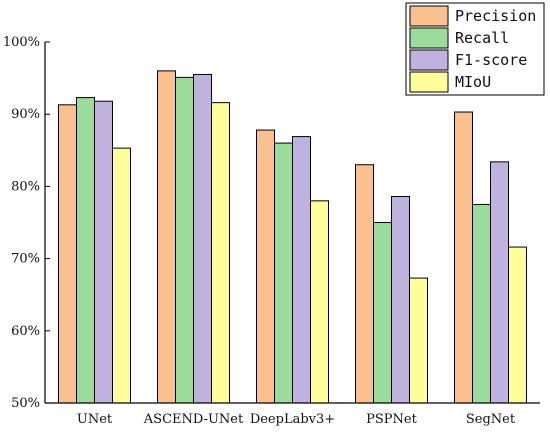 The width and height of the screenshot is (550, 433). What do you see at coordinates (265, 266) in the screenshot?
I see `bar-precision-deeplabv3-` at bounding box center [265, 266].